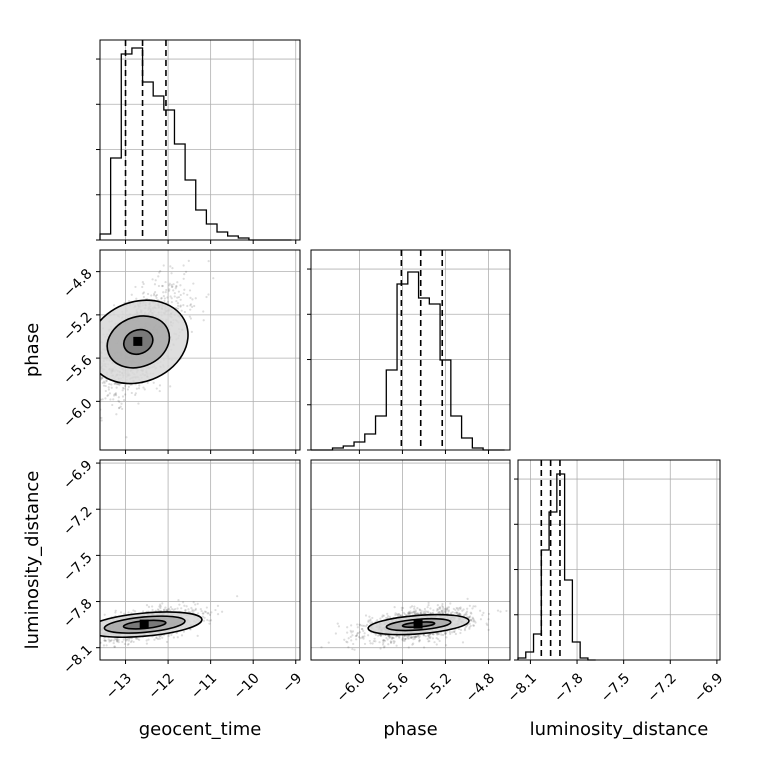  Describe the element at coordinates (161, 686) in the screenshot. I see `x-tick-label: −12` at that location.